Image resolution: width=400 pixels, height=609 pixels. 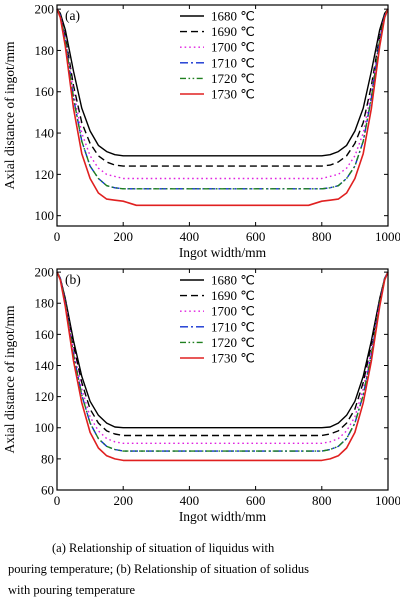 I want to click on caption-line-3: with pouring temperature, so click(x=72, y=590).